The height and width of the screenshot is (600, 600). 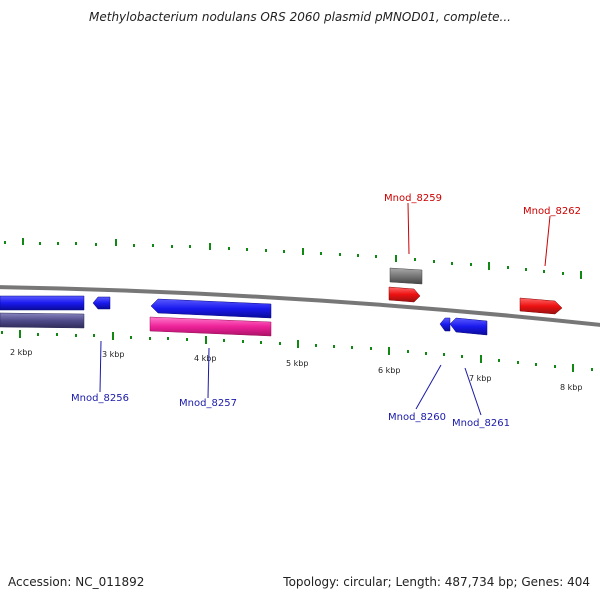 I want to click on ruler-label-8kbp: 8 kbp, so click(x=571, y=387).